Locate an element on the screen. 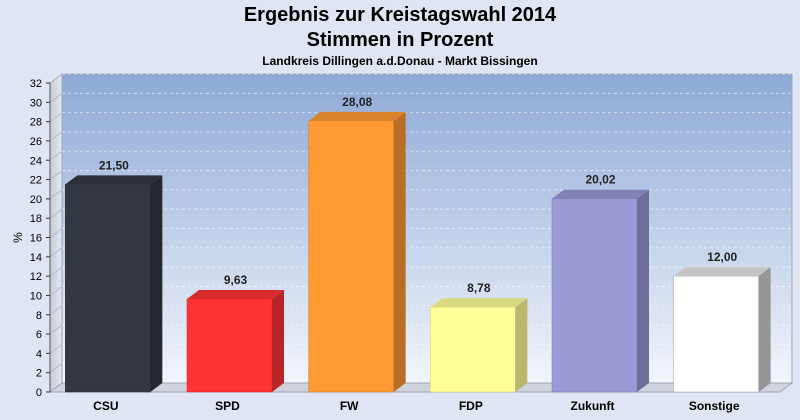 The image size is (800, 420). y-tick-label: 10 is located at coordinates (36, 296).